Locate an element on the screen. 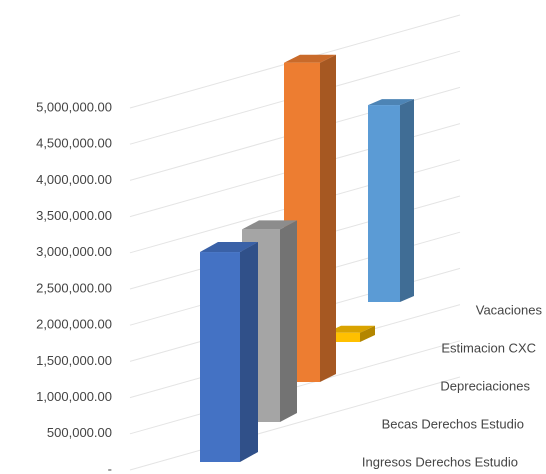  y-tick-label: 500,000.00 is located at coordinates (79, 432).